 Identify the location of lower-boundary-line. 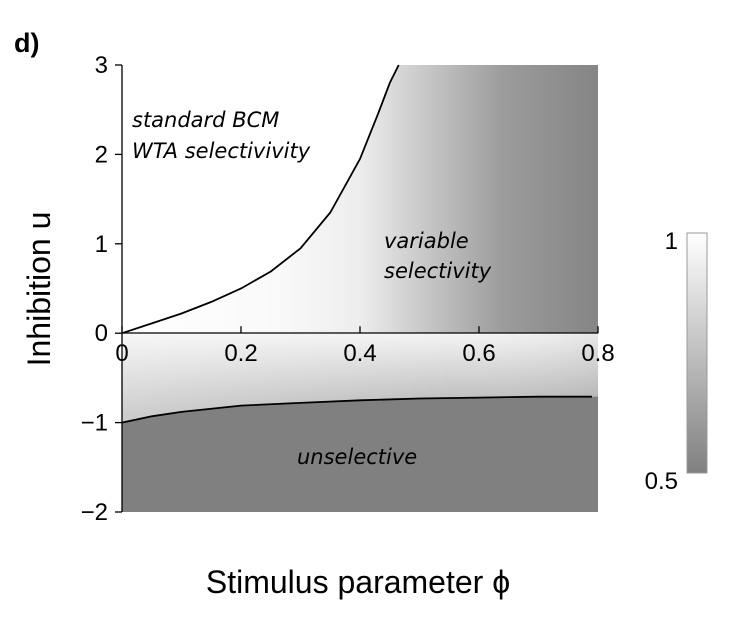
(356, 409).